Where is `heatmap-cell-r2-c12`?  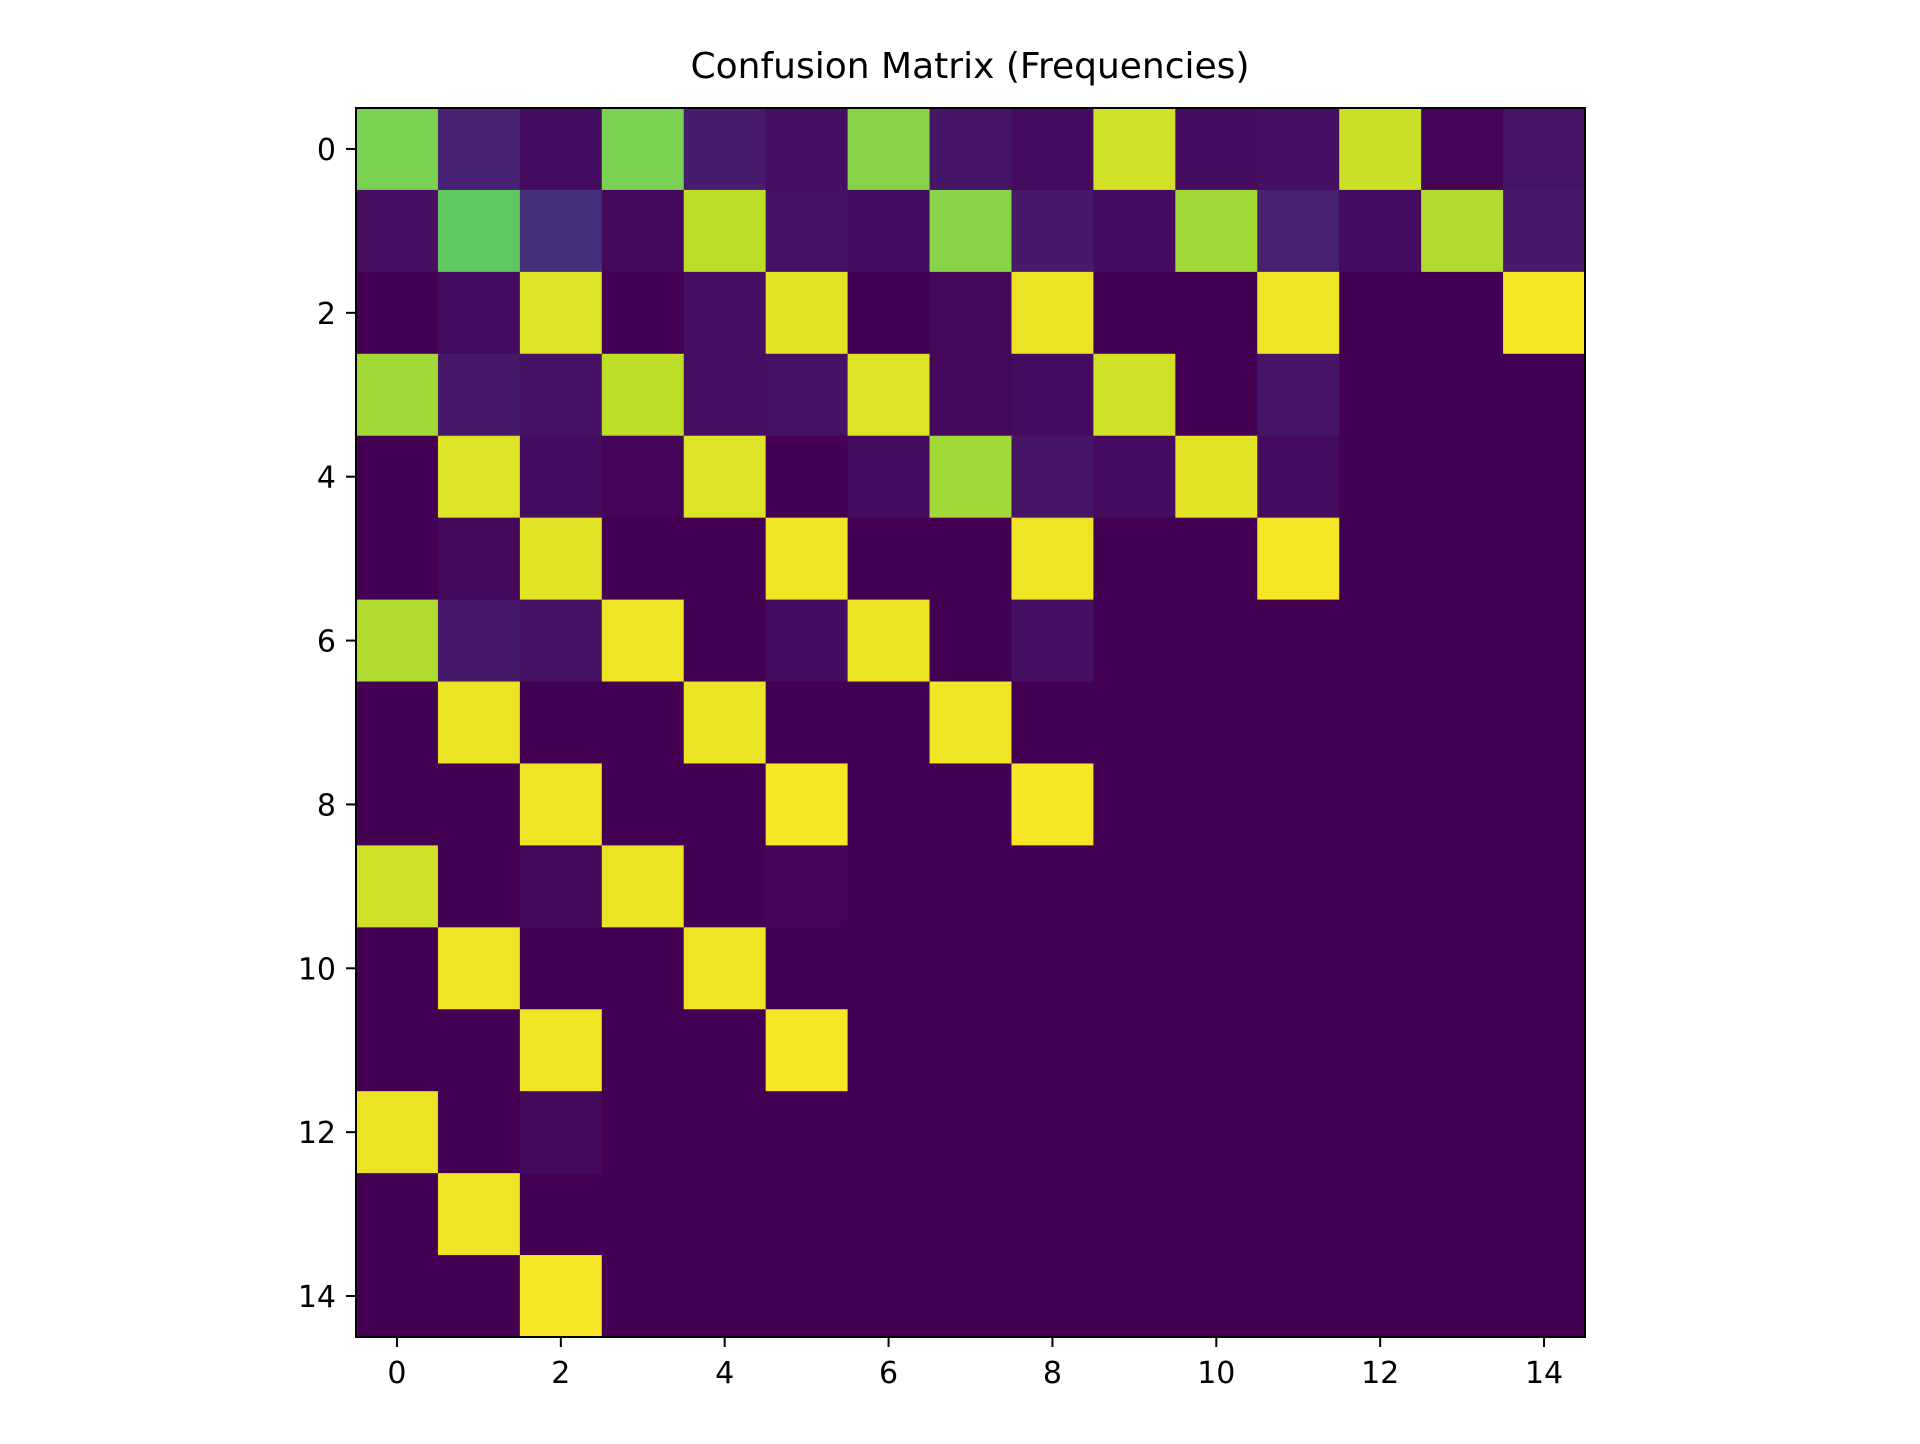
heatmap-cell-r2-c12 is located at coordinates (1380, 313).